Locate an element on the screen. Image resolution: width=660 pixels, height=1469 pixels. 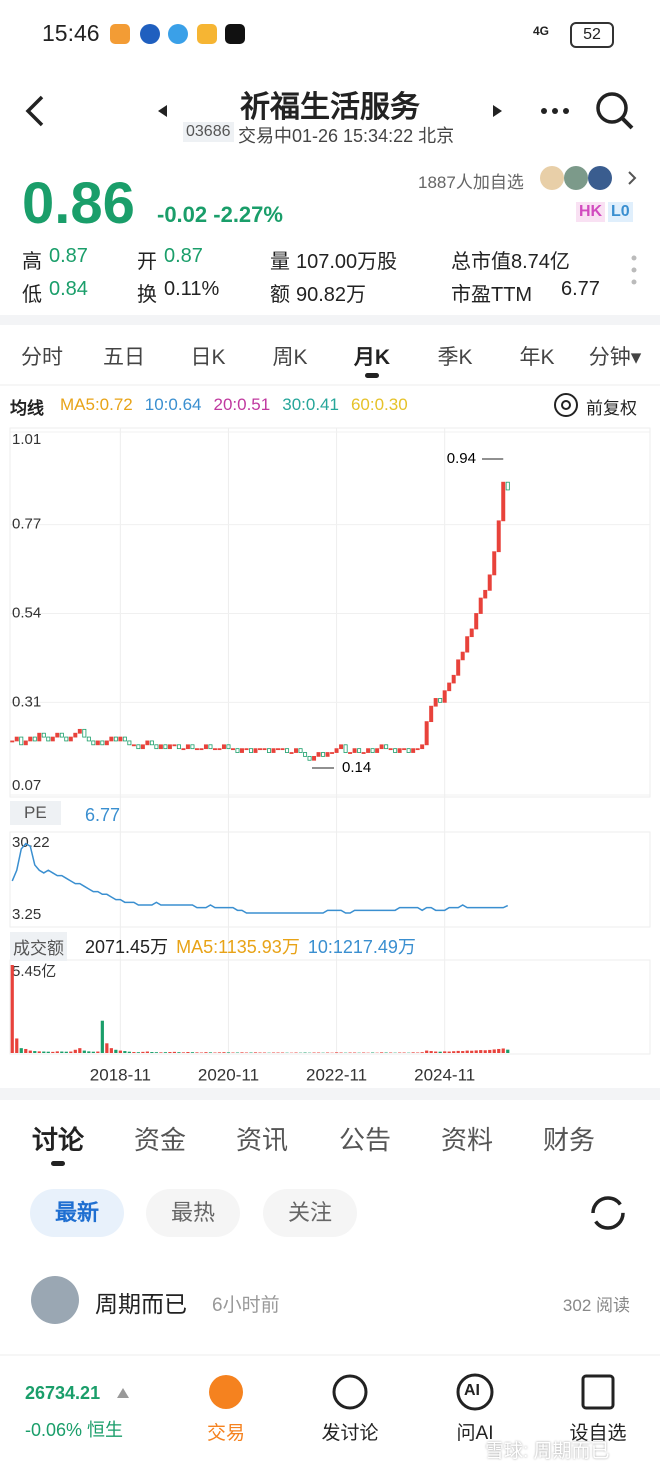
period-tab: 日K is located at coordinates (208, 357).